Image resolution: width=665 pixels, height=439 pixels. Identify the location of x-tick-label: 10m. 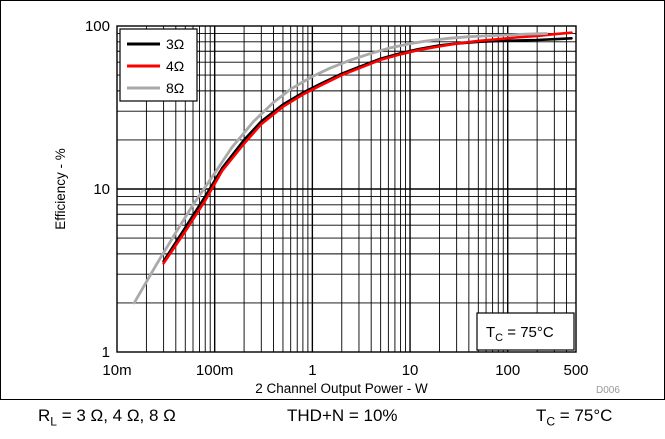
(116, 370).